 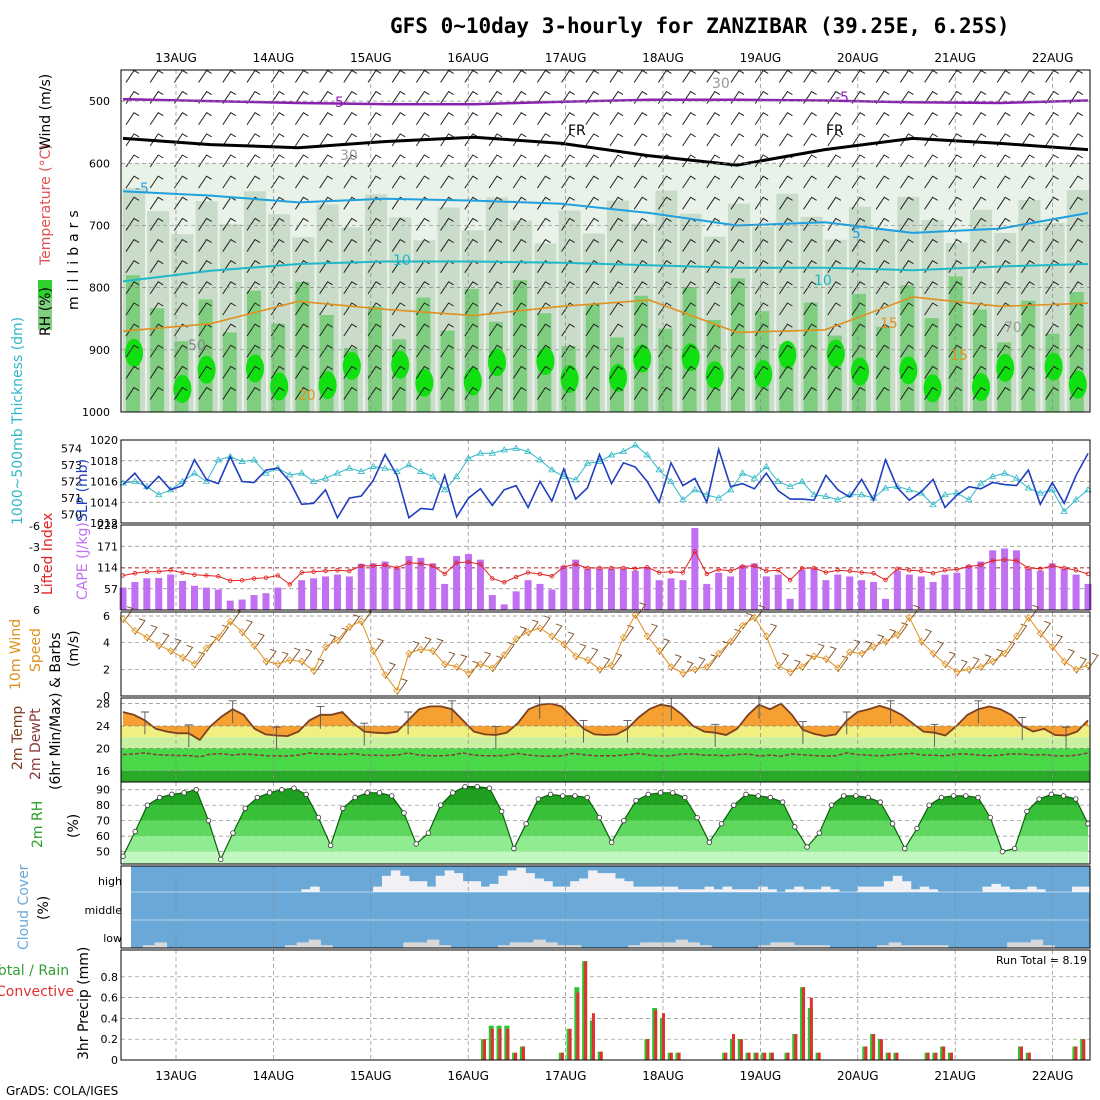 What do you see at coordinates (495, 737) in the screenshot?
I see `temp-minmax-bar` at bounding box center [495, 737].